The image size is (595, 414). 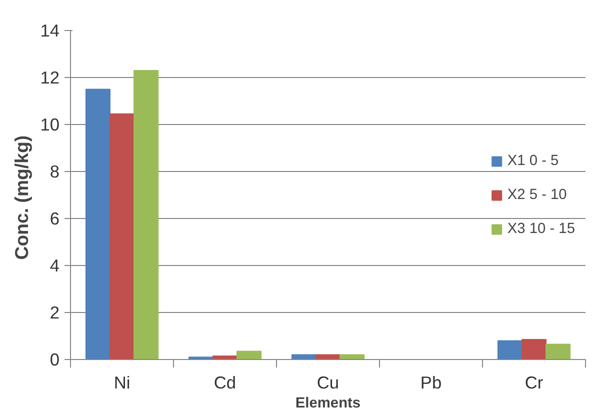 What do you see at coordinates (431, 382) in the screenshot?
I see `x-tick-label: Pb` at bounding box center [431, 382].